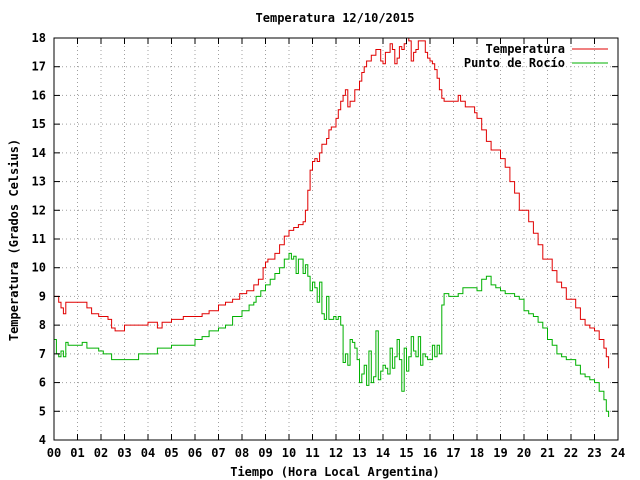 The image size is (640, 480). Describe the element at coordinates (265, 453) in the screenshot. I see `x-tick-label: 09` at that location.